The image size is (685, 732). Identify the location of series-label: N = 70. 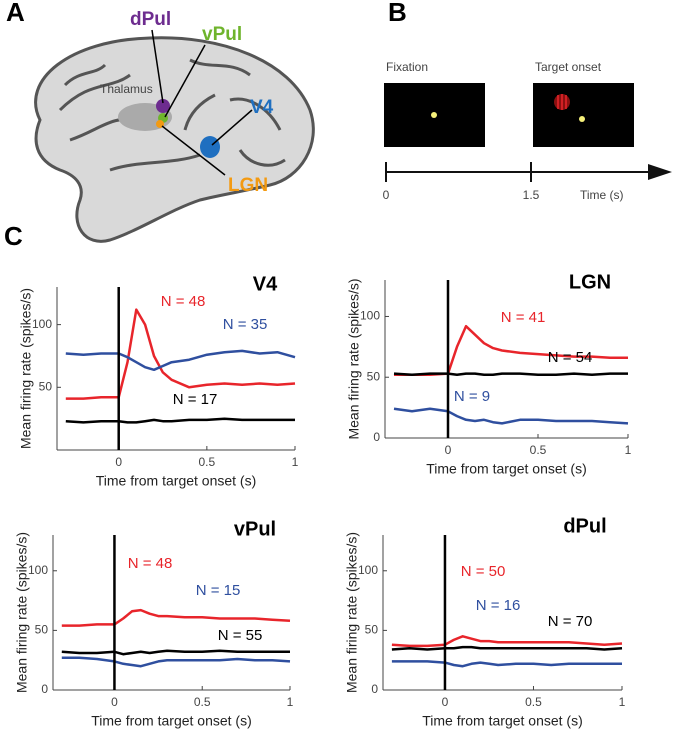
(570, 621).